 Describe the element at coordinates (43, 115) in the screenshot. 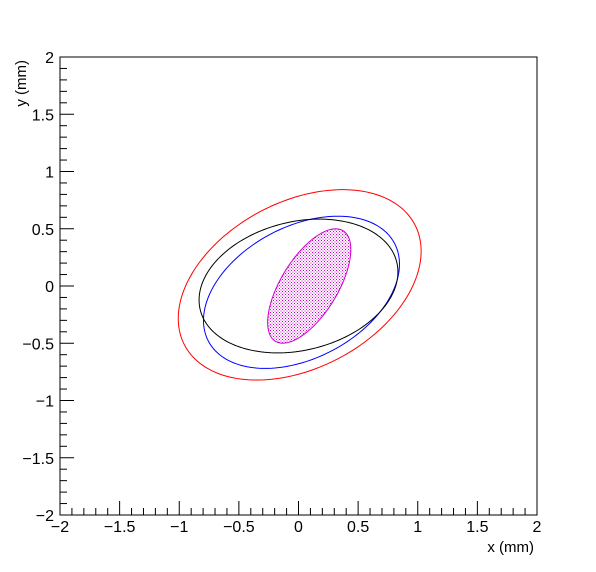

I see `y-tick-label: 1.5` at that location.